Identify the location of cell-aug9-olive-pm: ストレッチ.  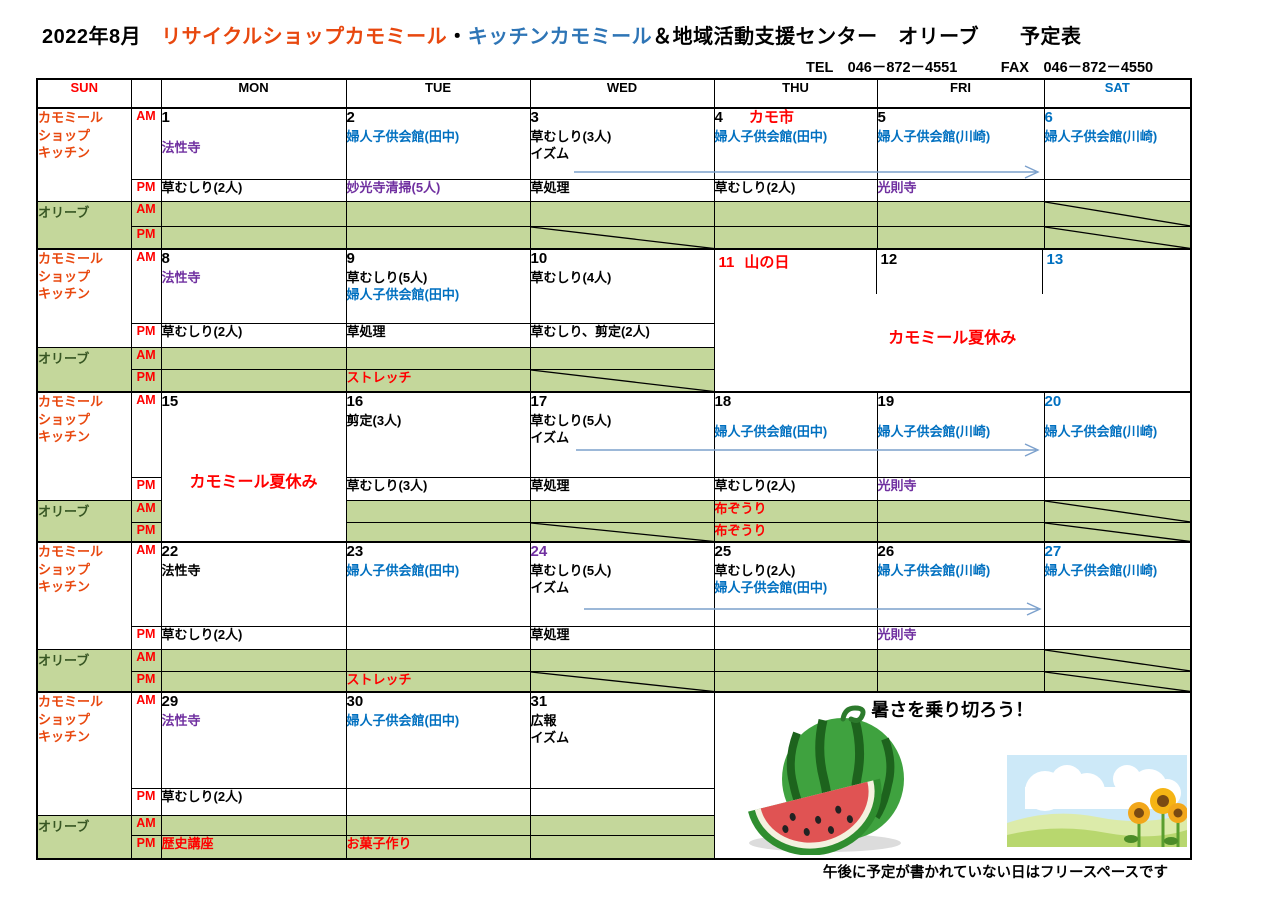
(438, 380).